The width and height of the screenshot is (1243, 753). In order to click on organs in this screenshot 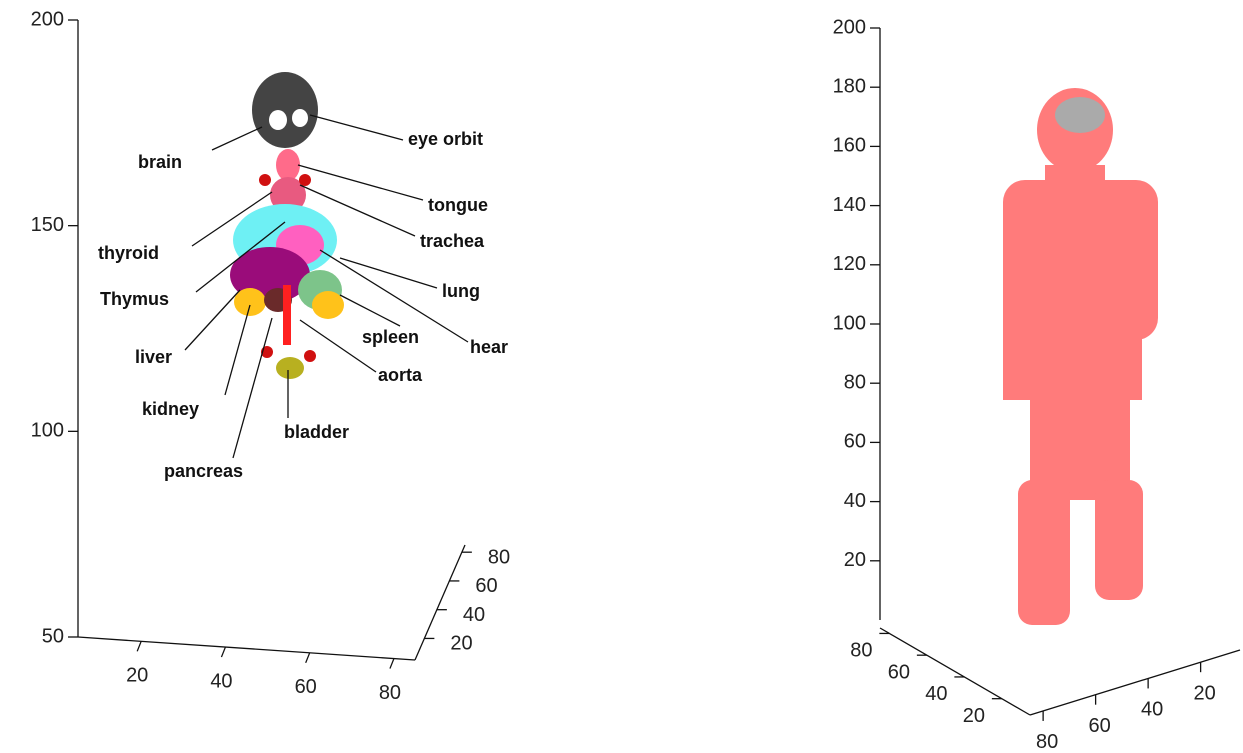, I will do `click(287, 225)`.